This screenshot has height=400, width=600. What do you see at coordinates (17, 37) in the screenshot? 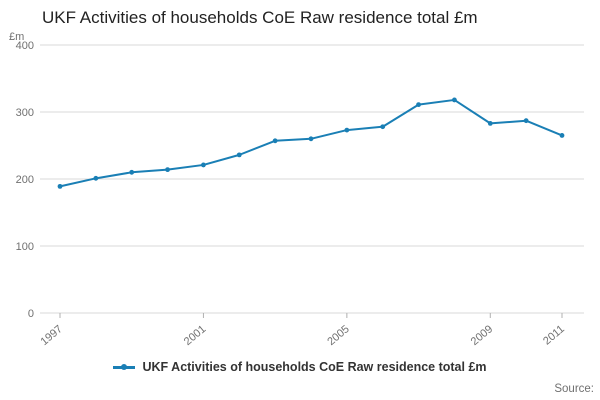
I see `y-axis-unit-label: £m` at bounding box center [17, 37].